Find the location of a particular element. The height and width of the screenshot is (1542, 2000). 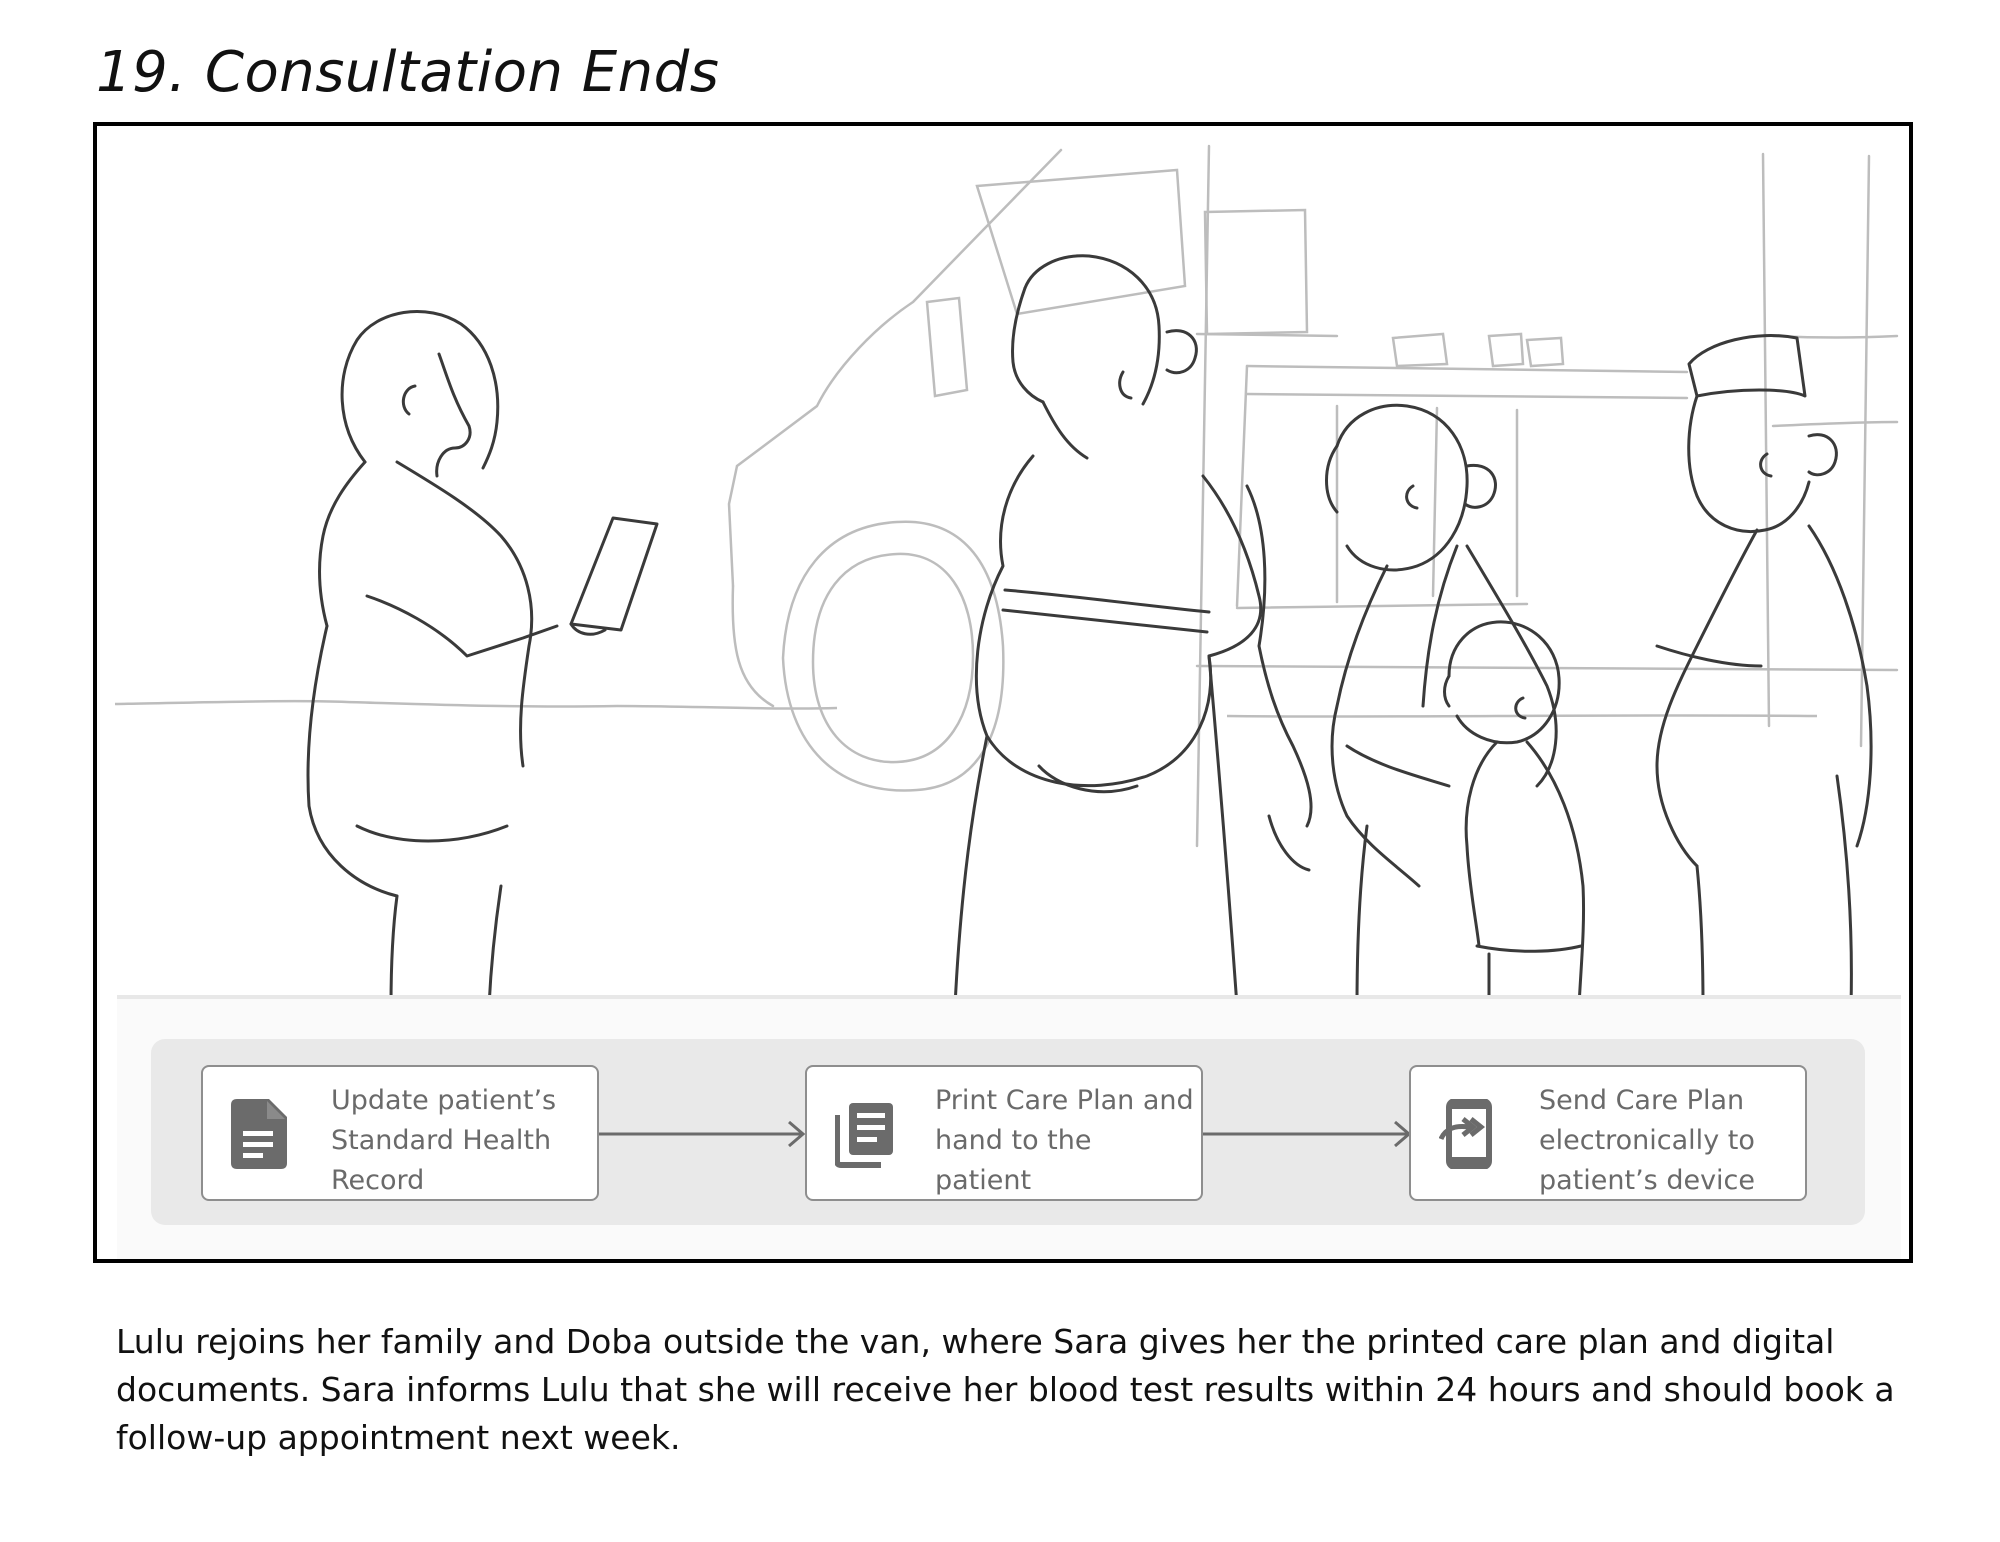

sara-figure is located at coordinates (482, 658).